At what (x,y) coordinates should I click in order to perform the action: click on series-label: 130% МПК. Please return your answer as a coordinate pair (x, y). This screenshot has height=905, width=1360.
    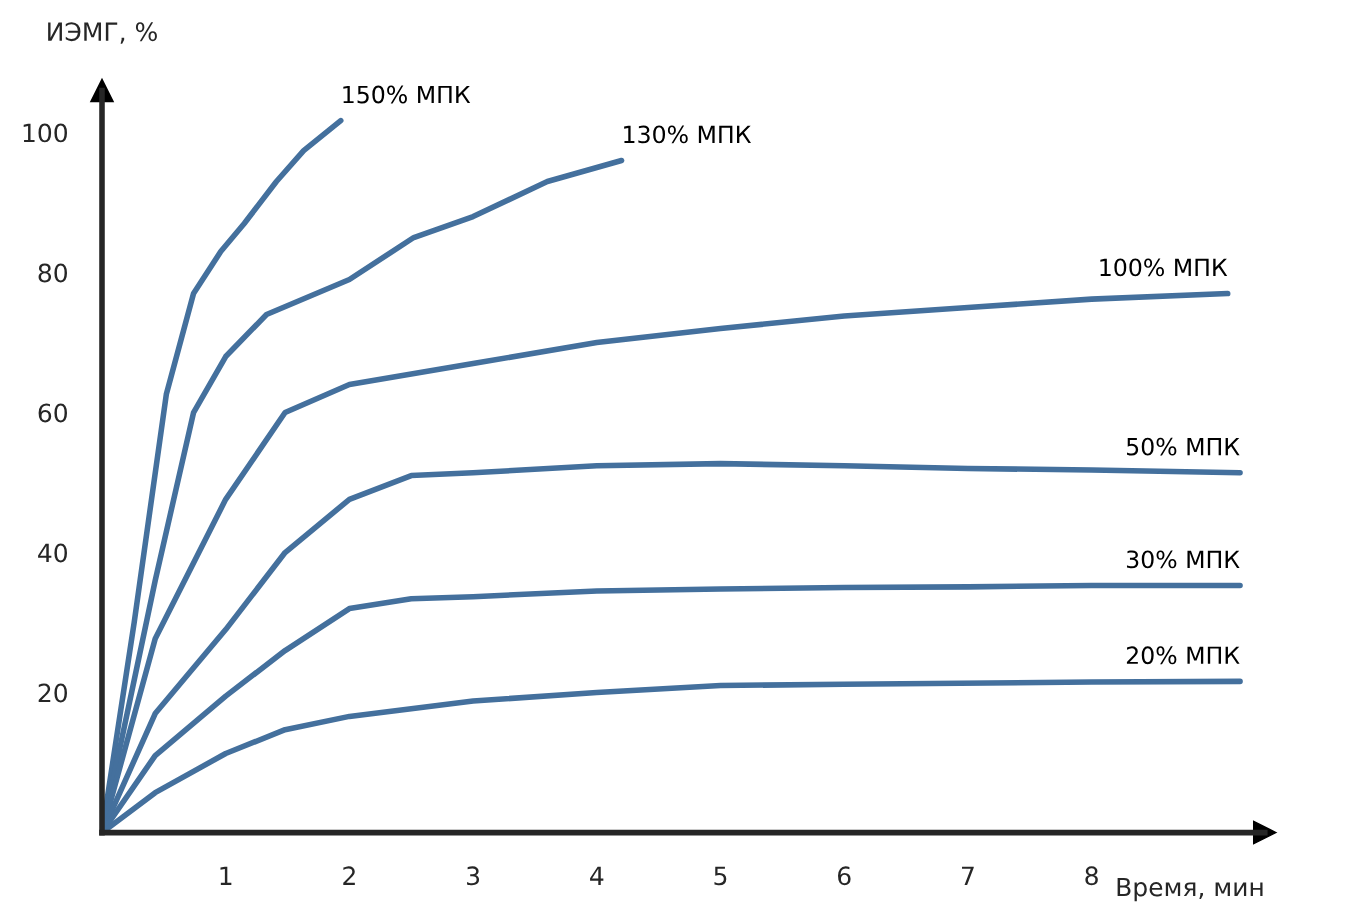
    Looking at the image, I should click on (687, 134).